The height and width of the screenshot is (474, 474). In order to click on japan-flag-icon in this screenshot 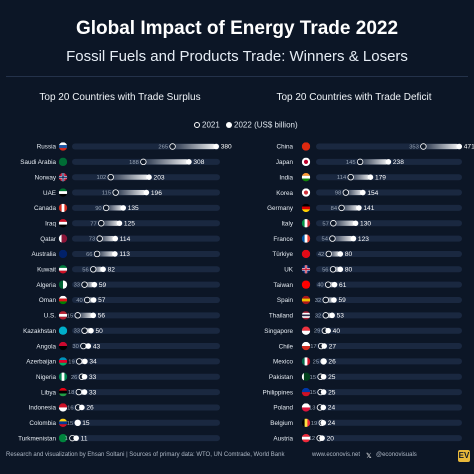, I will do `click(306, 162)`.